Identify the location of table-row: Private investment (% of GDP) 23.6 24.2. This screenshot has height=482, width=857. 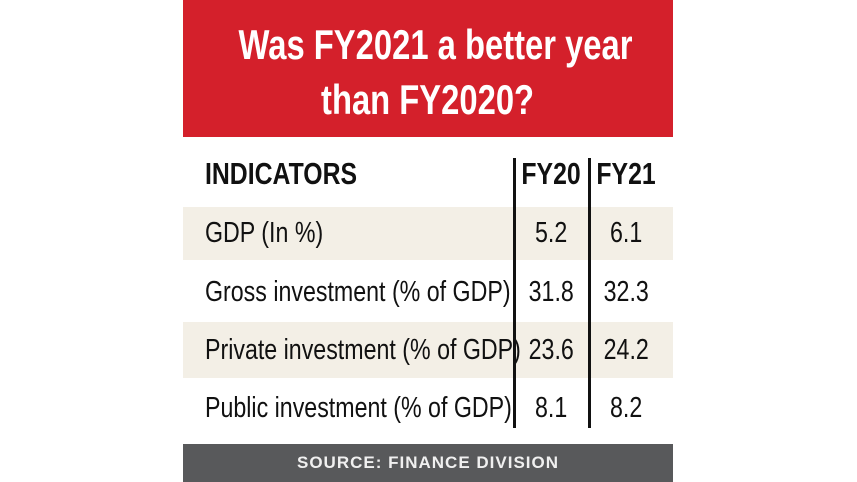
(428, 350).